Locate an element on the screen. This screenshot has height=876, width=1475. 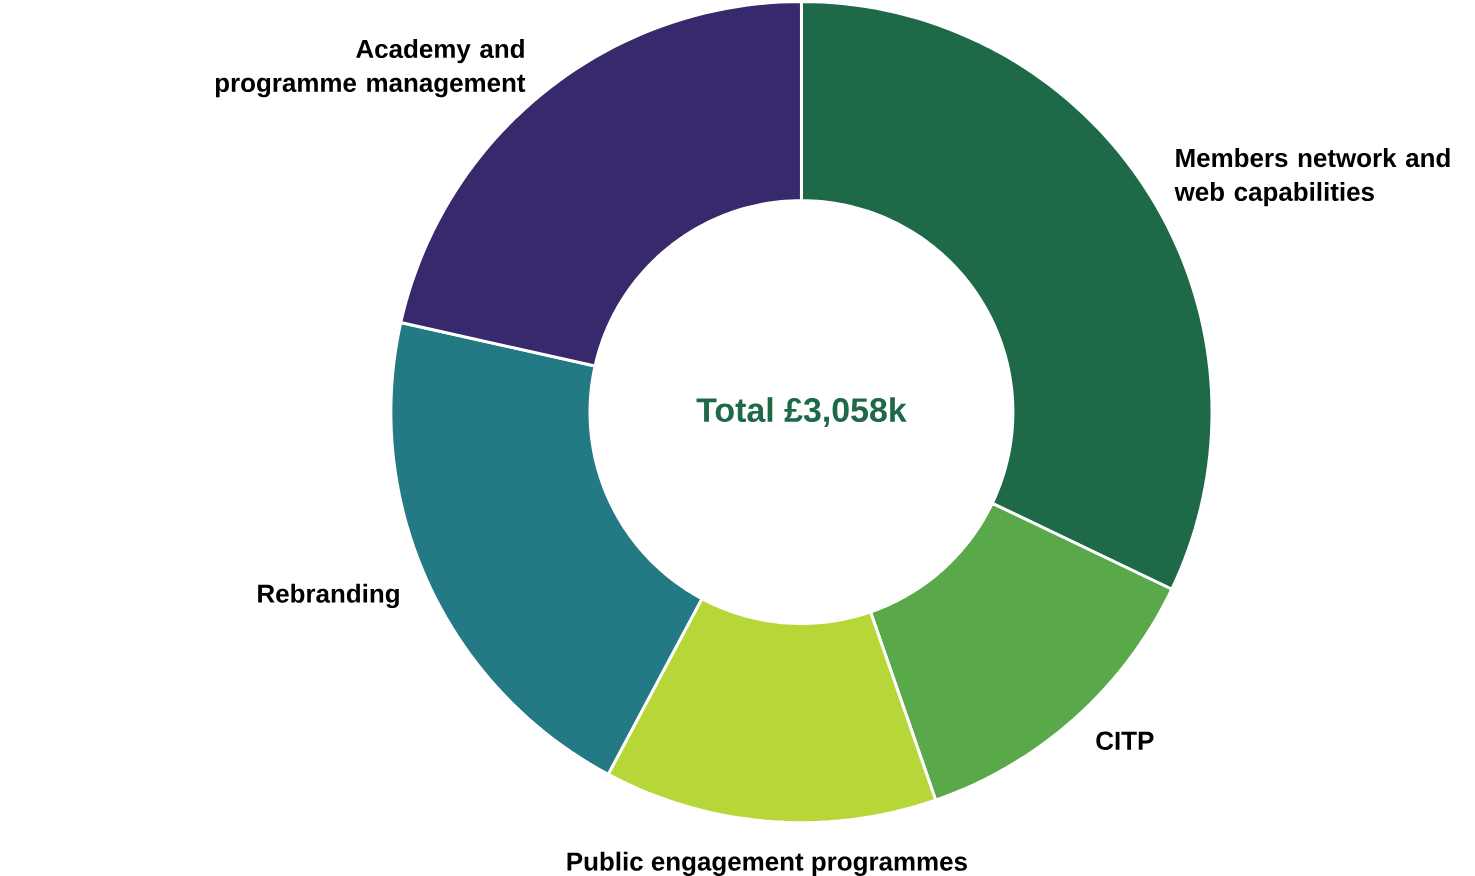
slice-label: CITP is located at coordinates (1125, 740).